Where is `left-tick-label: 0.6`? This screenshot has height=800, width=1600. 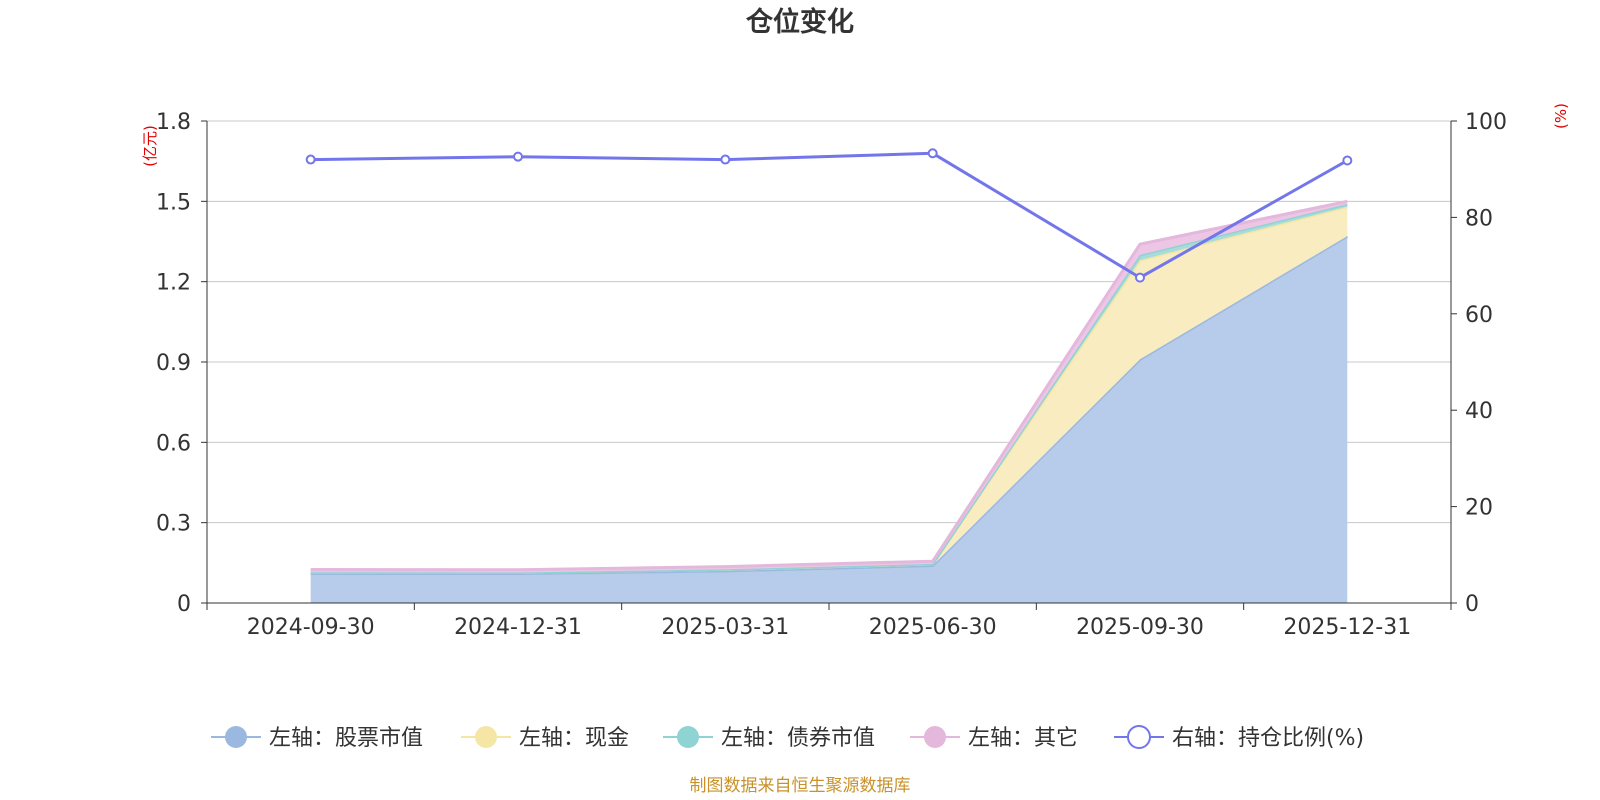
left-tick-label: 0.6 is located at coordinates (173, 443).